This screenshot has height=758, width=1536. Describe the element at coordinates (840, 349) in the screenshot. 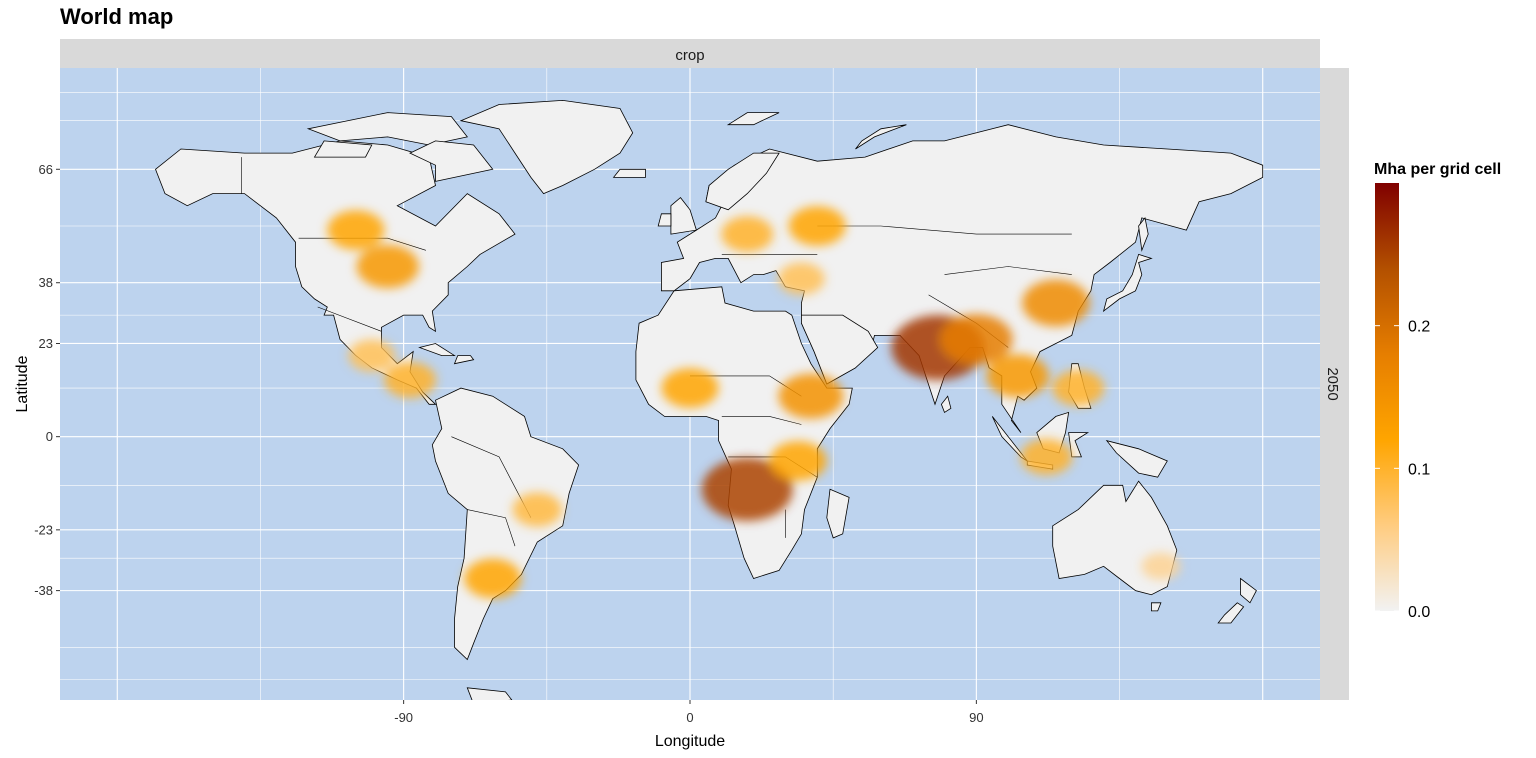

I see `arabia-fill-landmass` at that location.